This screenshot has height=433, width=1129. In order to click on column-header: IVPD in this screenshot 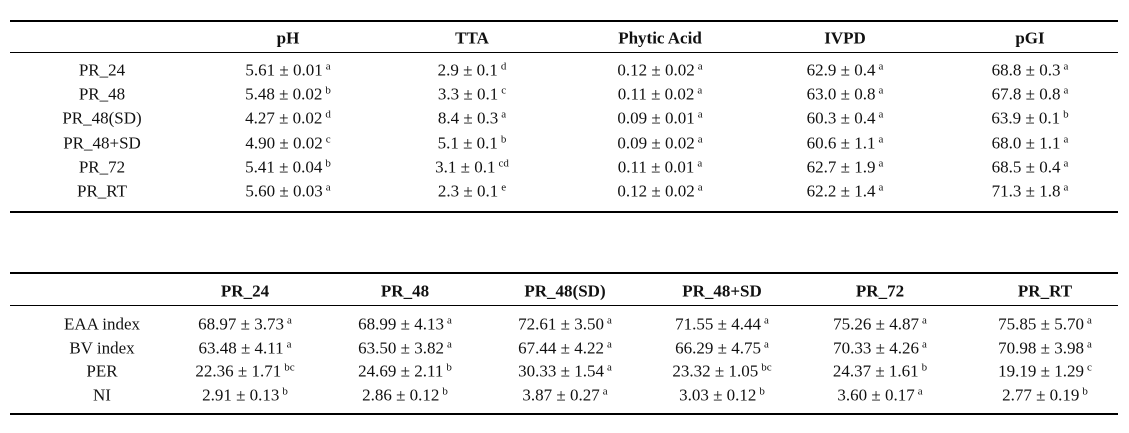, I will do `click(845, 38)`.